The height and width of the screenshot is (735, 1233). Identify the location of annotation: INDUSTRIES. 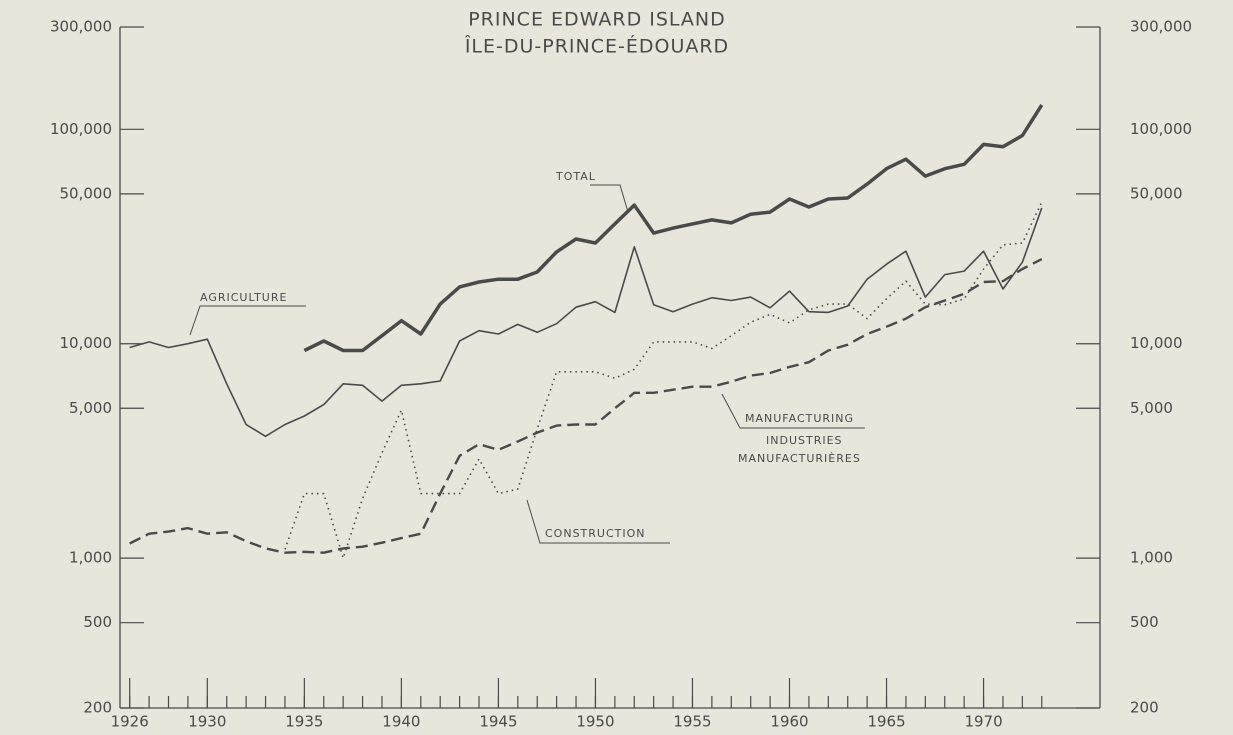
(804, 440).